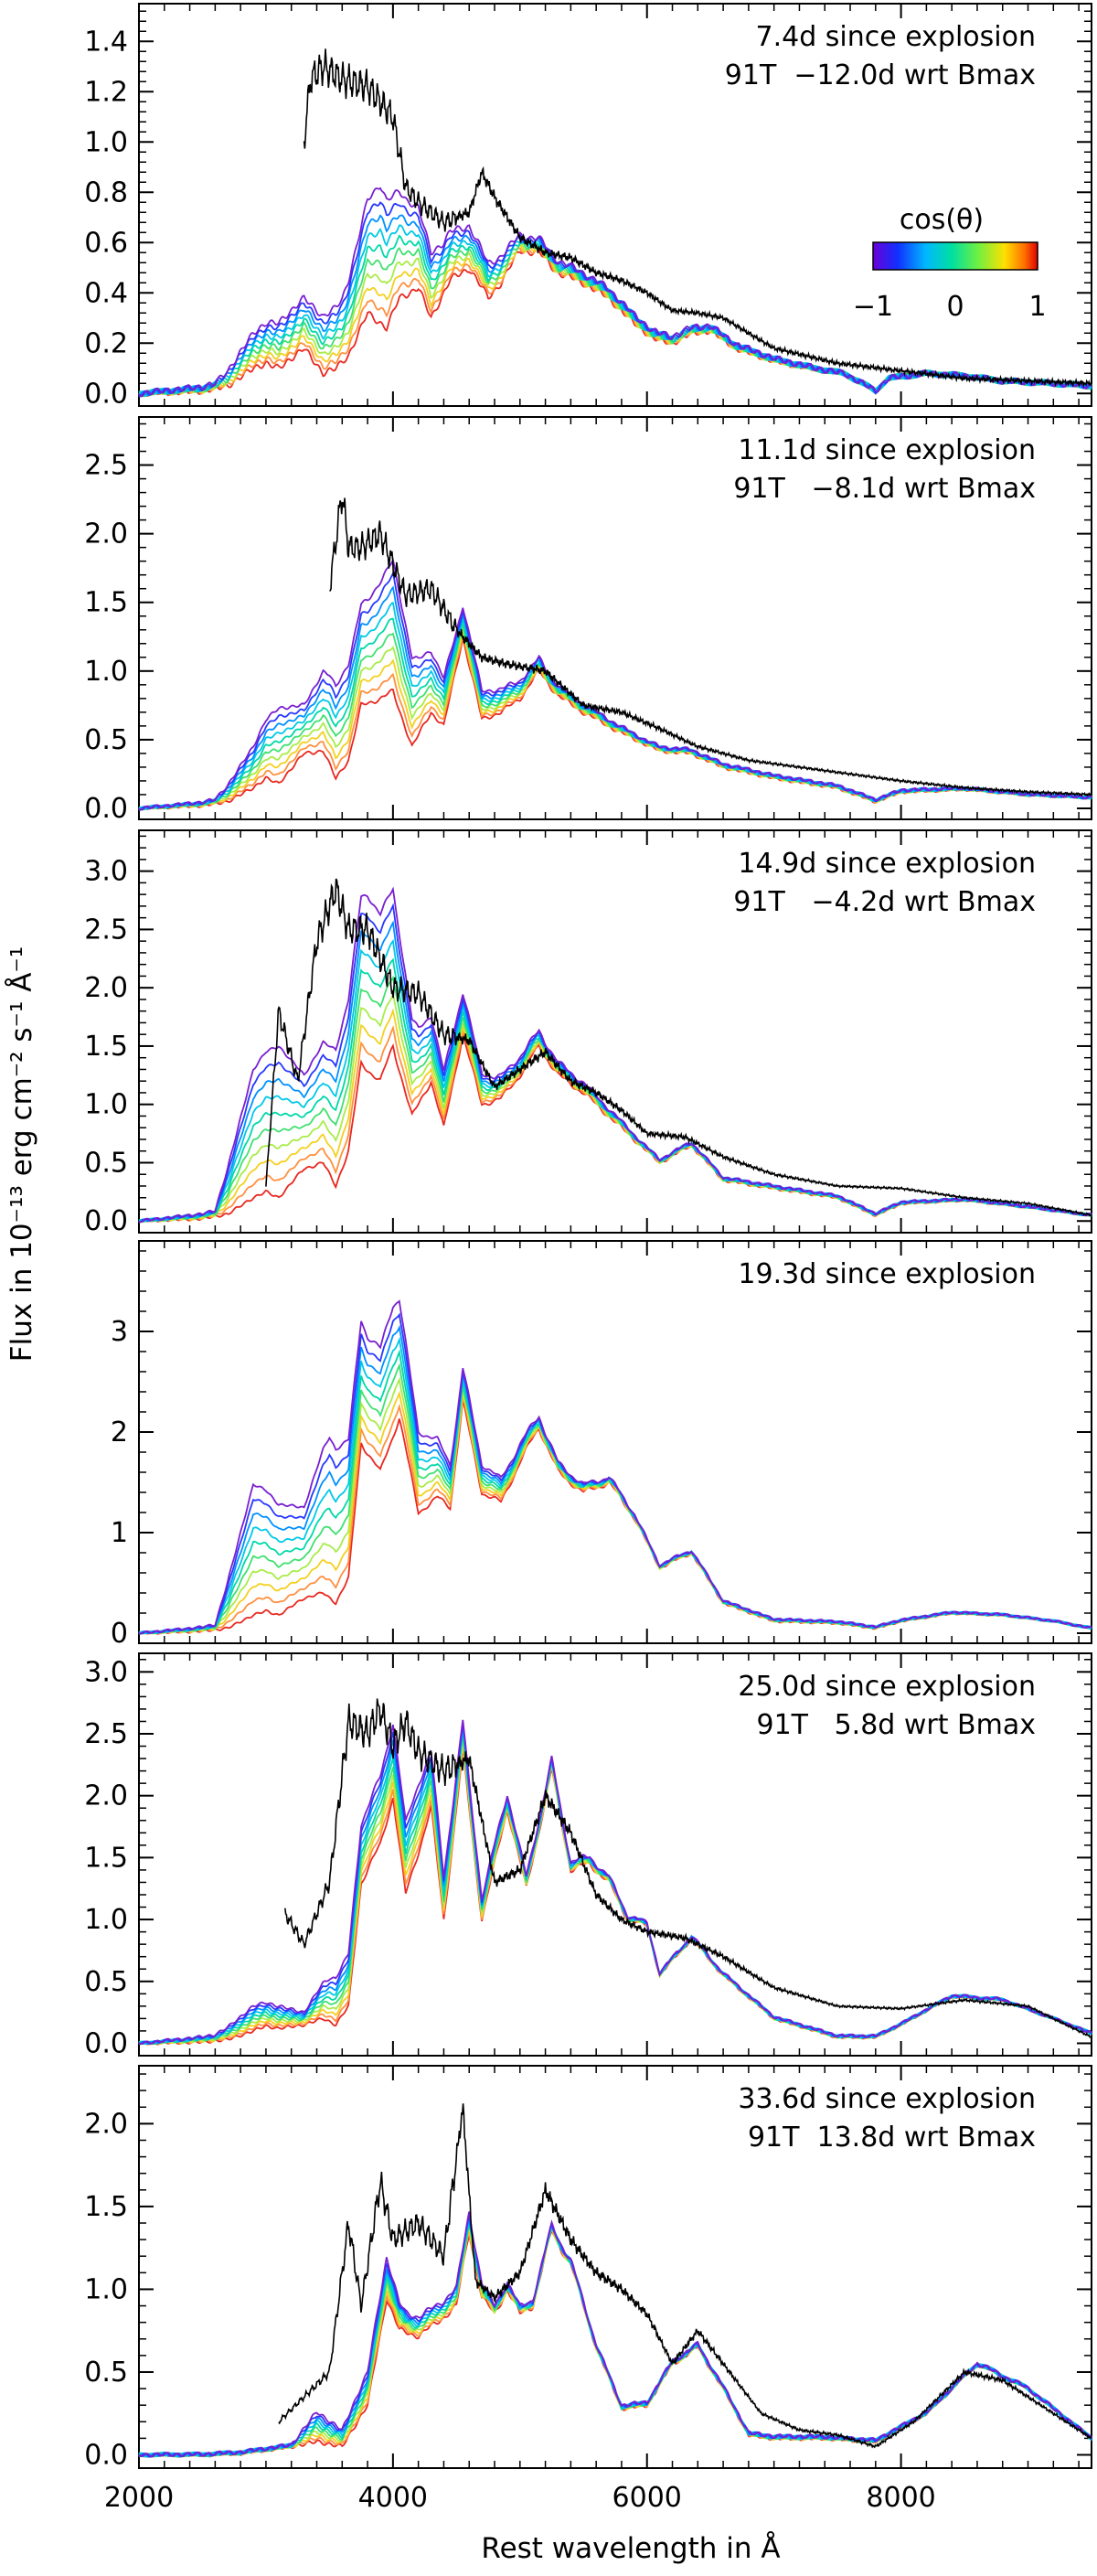 The height and width of the screenshot is (2576, 1097). I want to click on y-tick-label: 0.8, so click(106, 192).